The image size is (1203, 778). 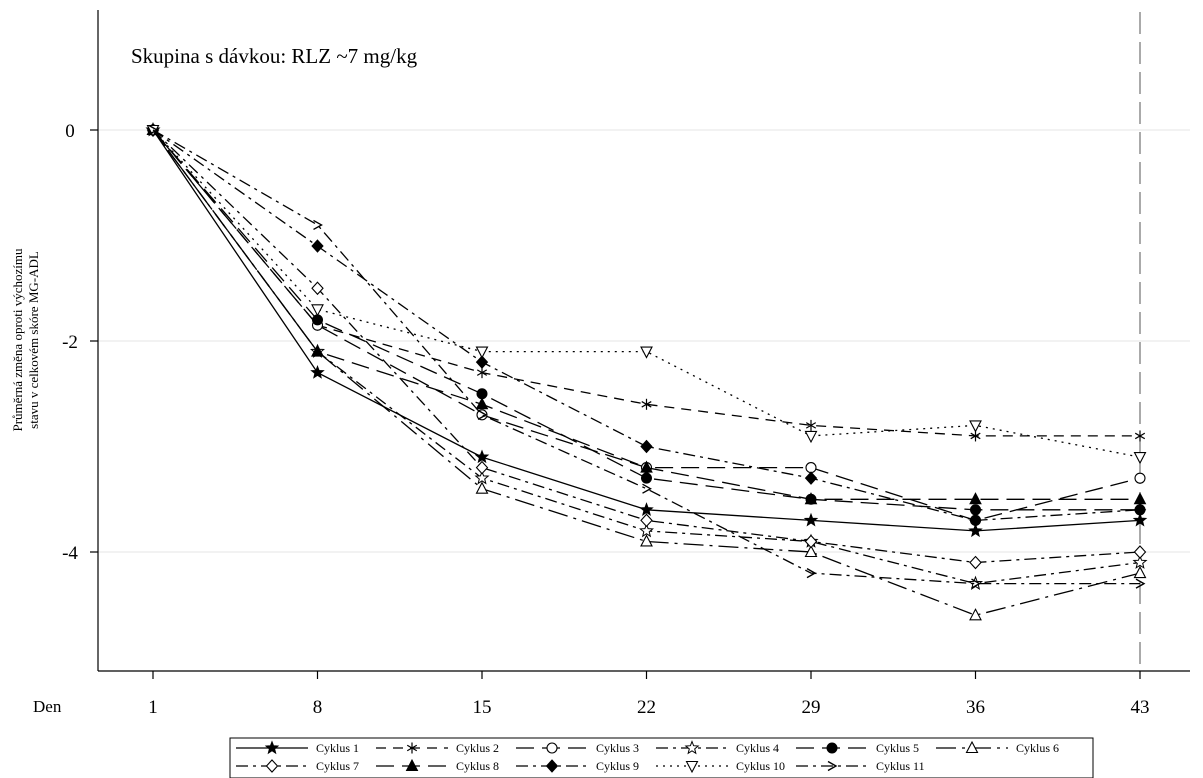 What do you see at coordinates (760, 766) in the screenshot?
I see `legend-label: Cyklus 10` at bounding box center [760, 766].